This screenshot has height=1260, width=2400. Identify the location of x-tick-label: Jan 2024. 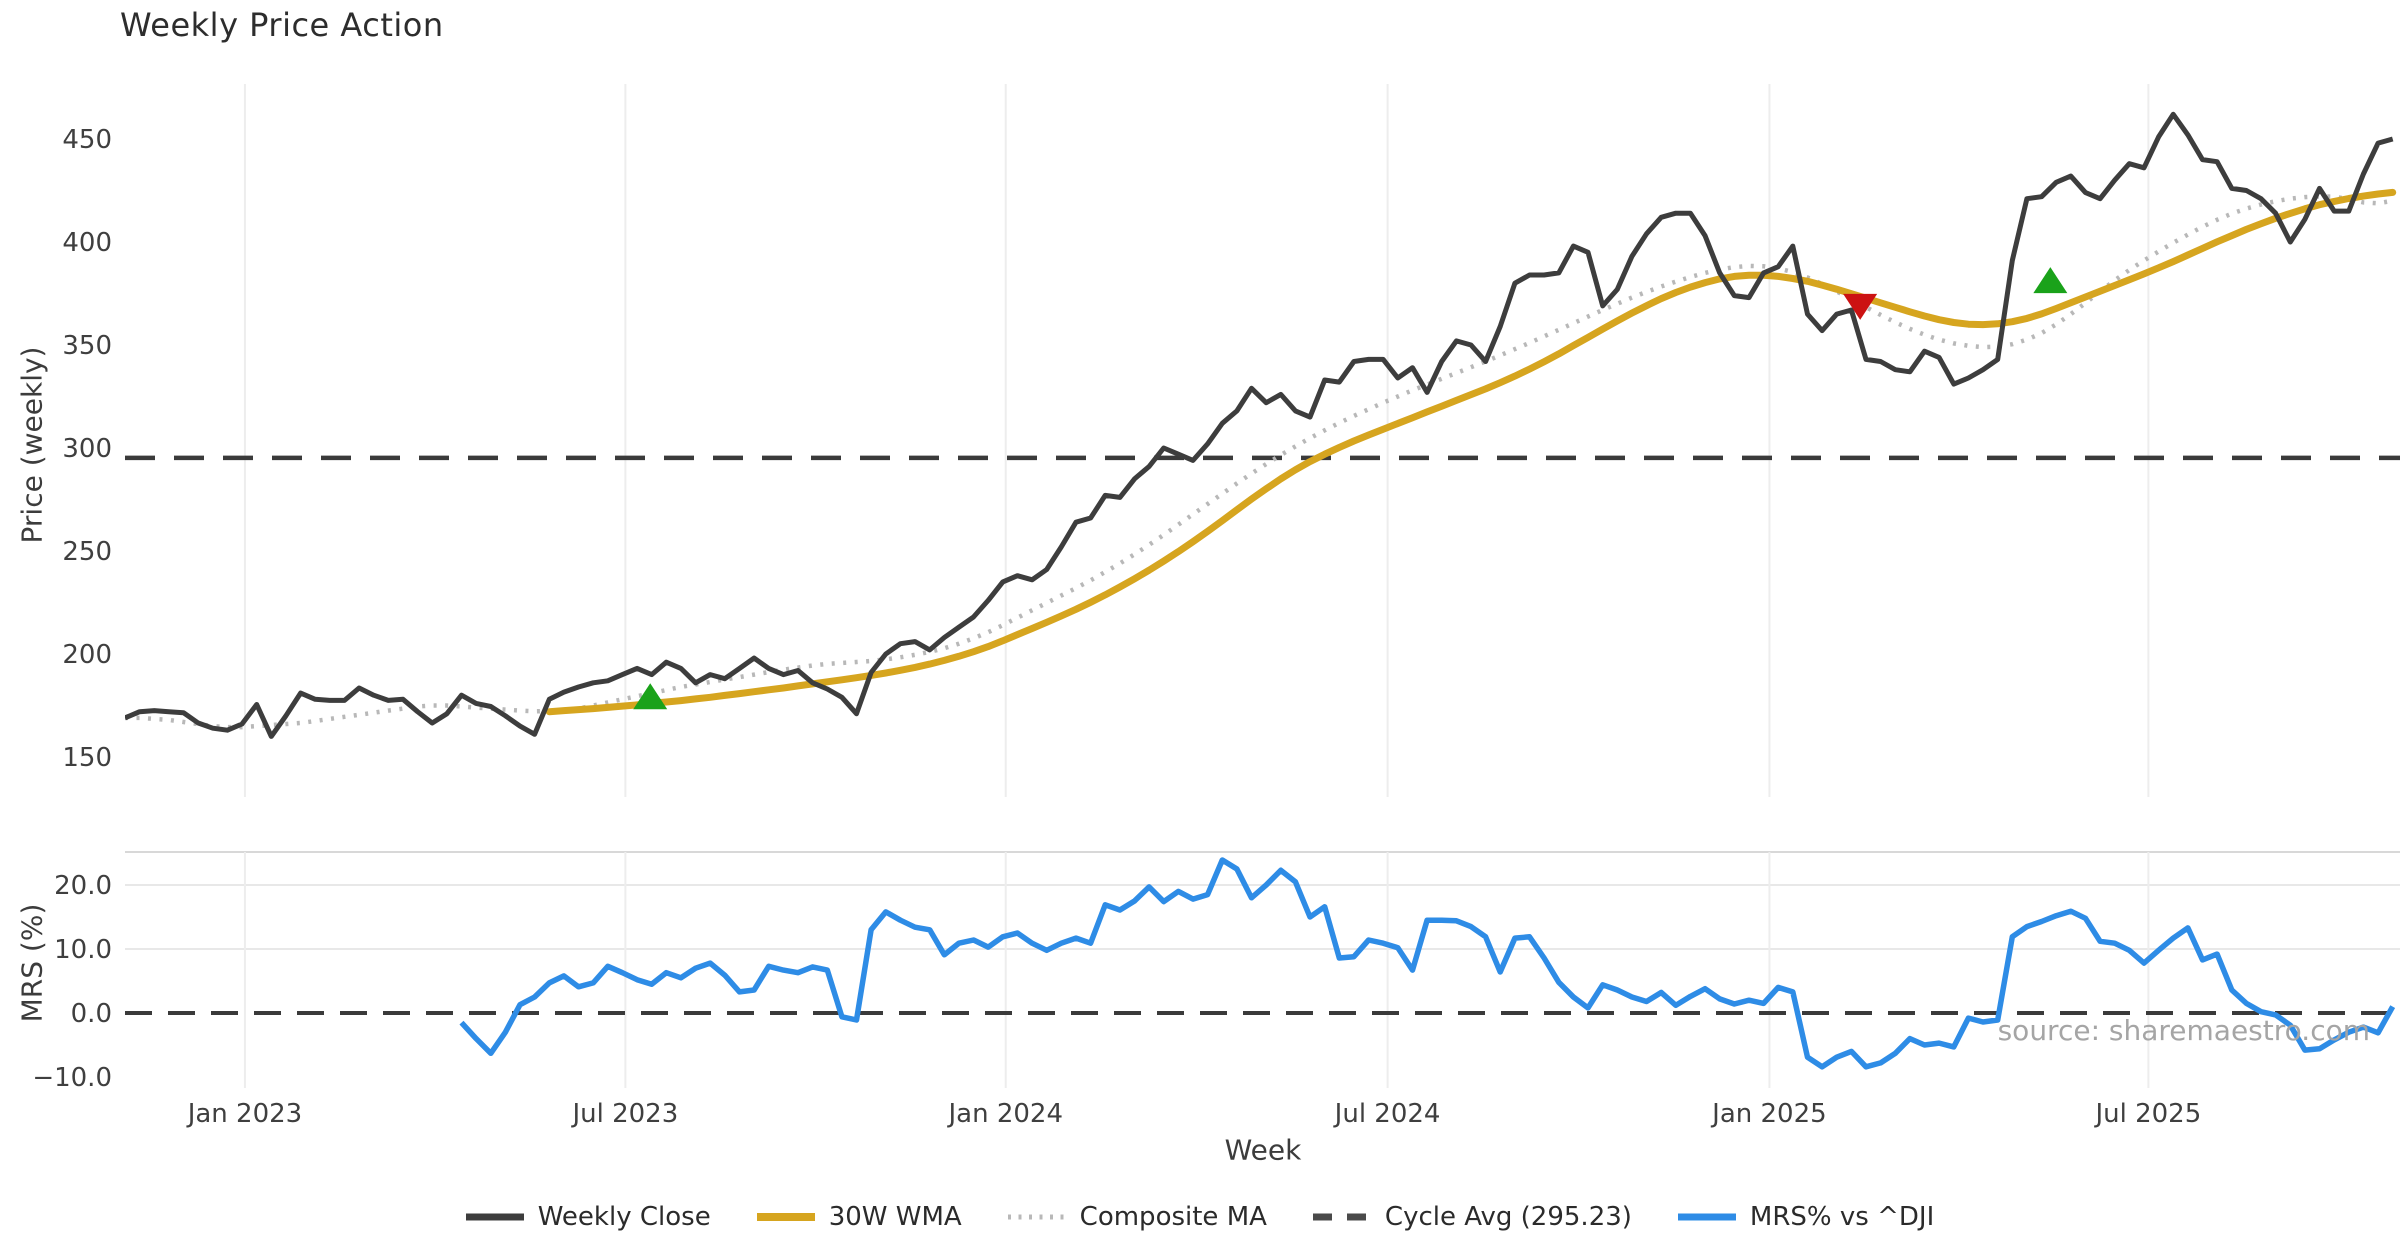
(1004, 1114).